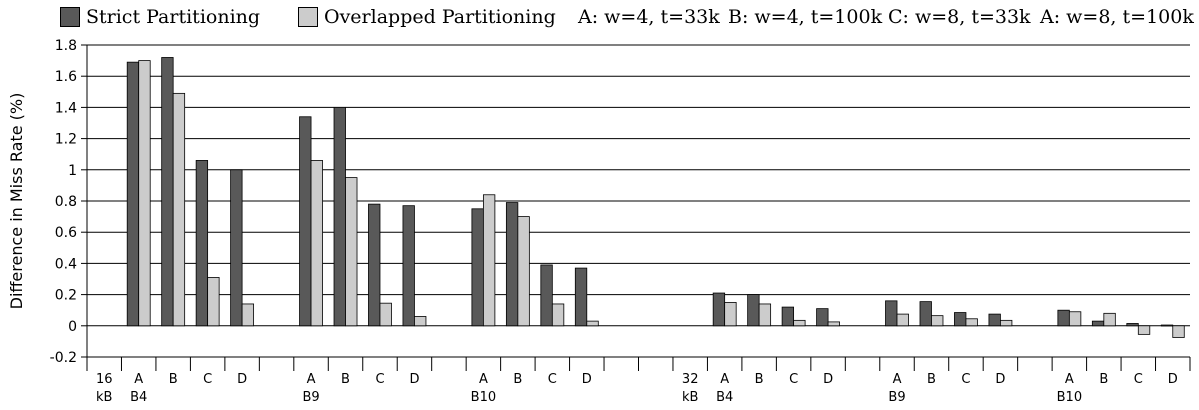  I want to click on legend-swatch-overlapped, so click(308, 17).